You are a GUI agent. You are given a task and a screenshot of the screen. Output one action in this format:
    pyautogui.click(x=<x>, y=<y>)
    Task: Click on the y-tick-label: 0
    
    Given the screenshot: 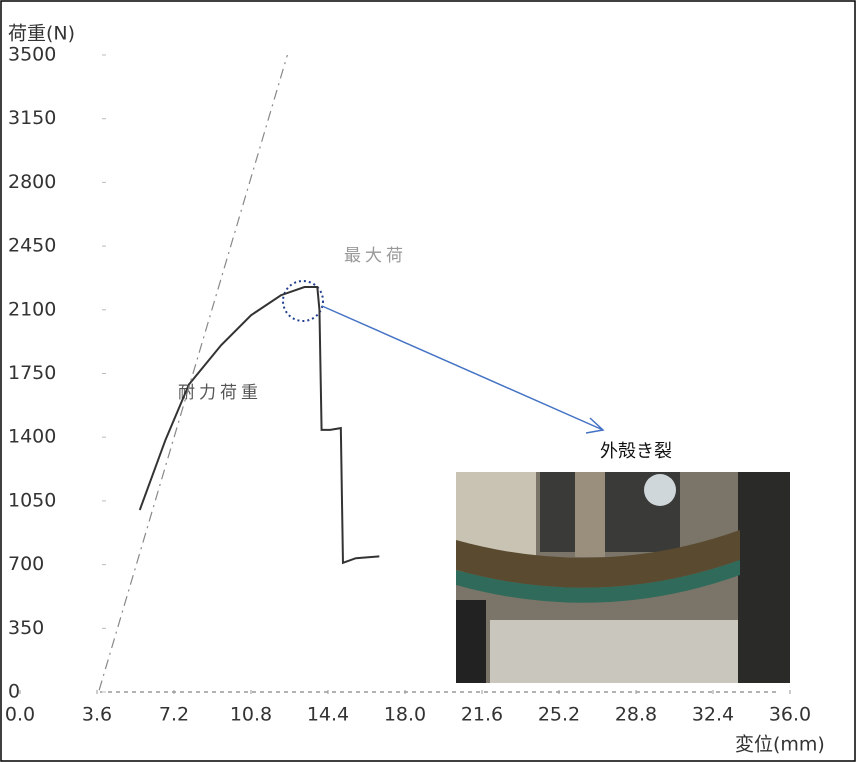 What is the action you would take?
    pyautogui.click(x=14, y=692)
    